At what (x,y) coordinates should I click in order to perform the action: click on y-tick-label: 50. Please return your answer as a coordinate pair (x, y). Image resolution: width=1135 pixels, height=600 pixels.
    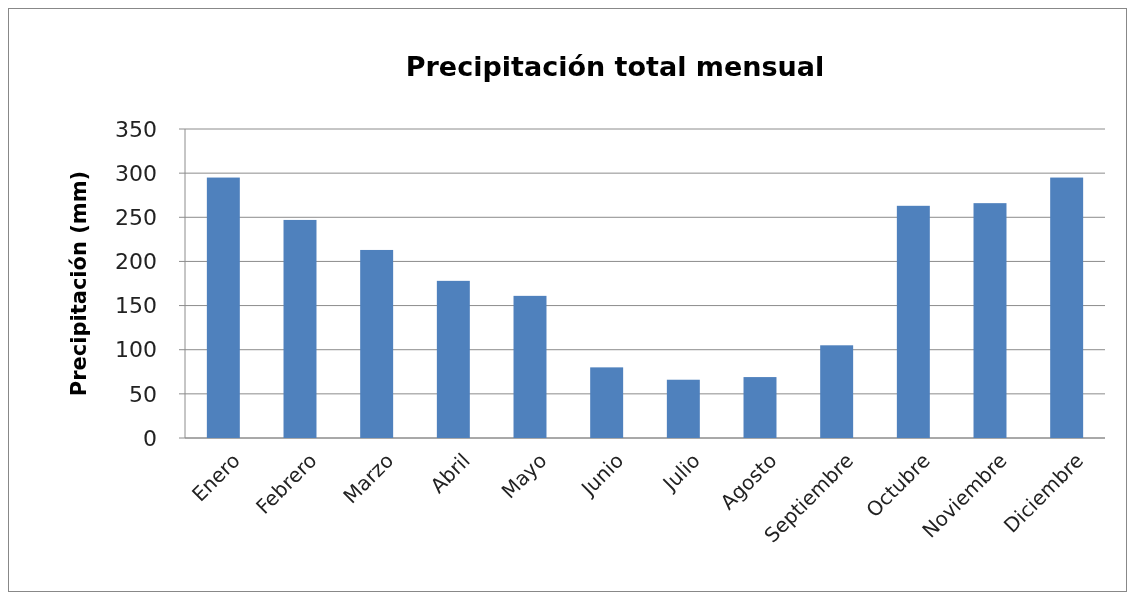
    Looking at the image, I should click on (143, 394).